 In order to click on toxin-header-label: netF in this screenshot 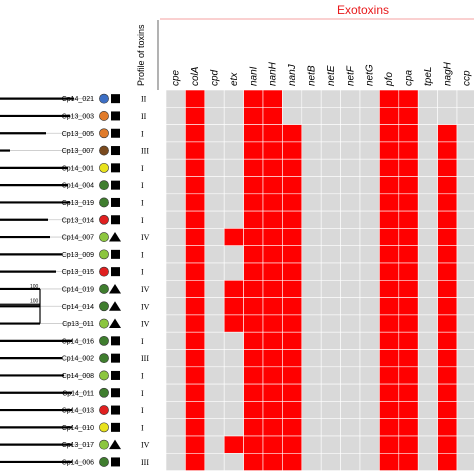, I will do `click(350, 75)`.